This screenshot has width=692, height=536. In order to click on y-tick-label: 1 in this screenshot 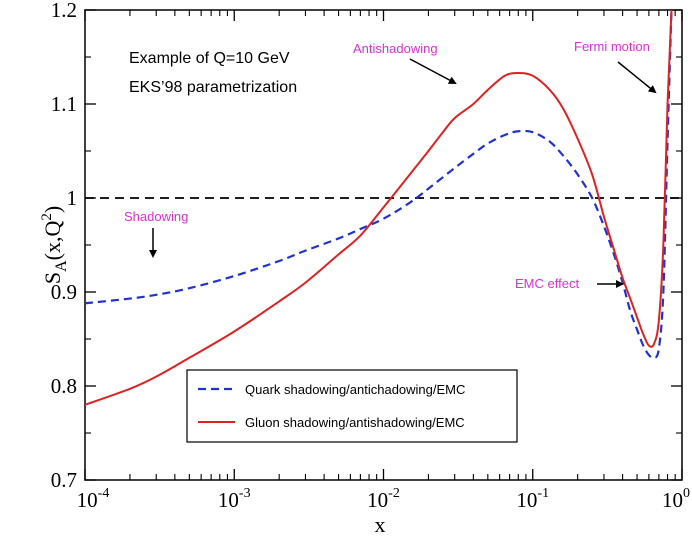, I will do `click(72, 198)`.